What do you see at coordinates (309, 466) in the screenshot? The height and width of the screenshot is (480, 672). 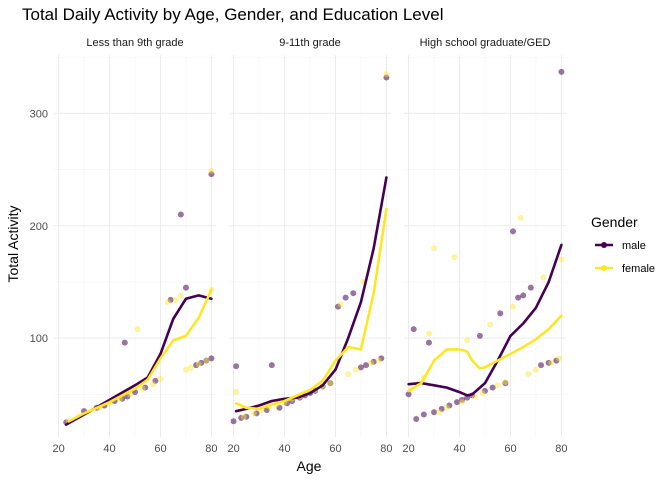 I see `x-axis-title: Age` at bounding box center [309, 466].